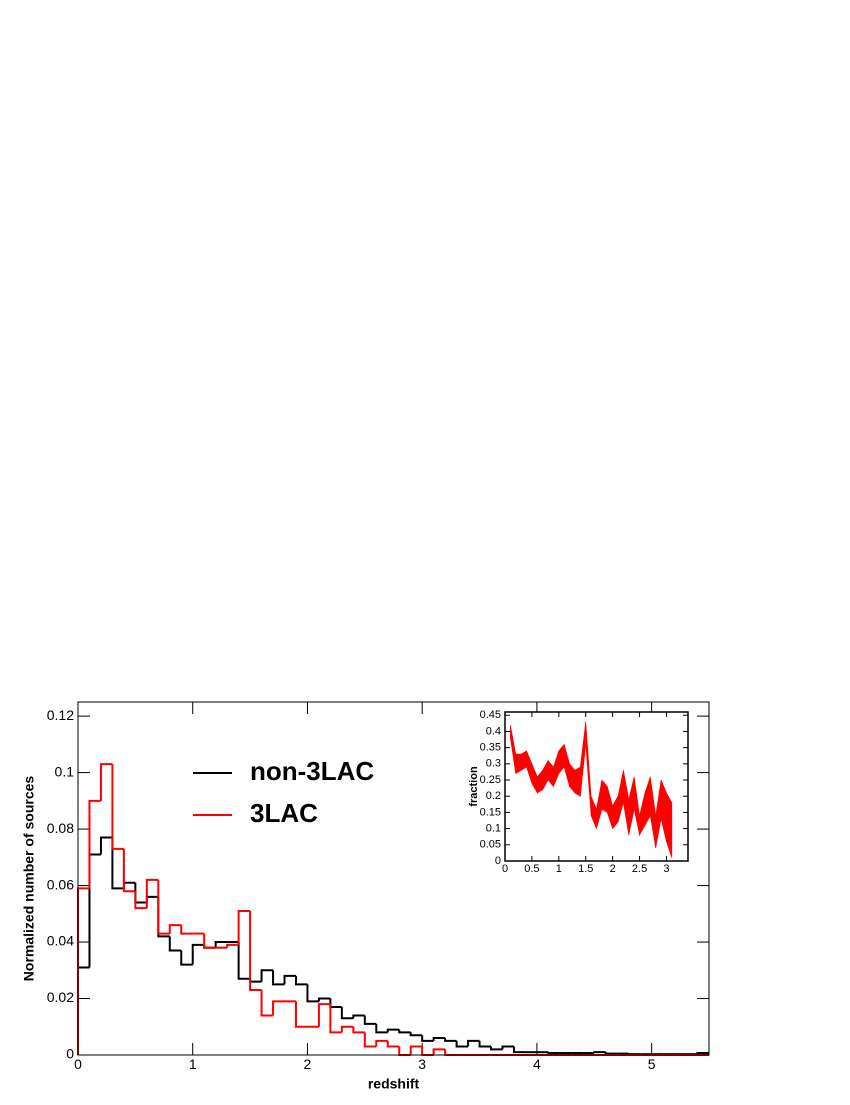  I want to click on y-tick-label: 0.2, so click(493, 796).